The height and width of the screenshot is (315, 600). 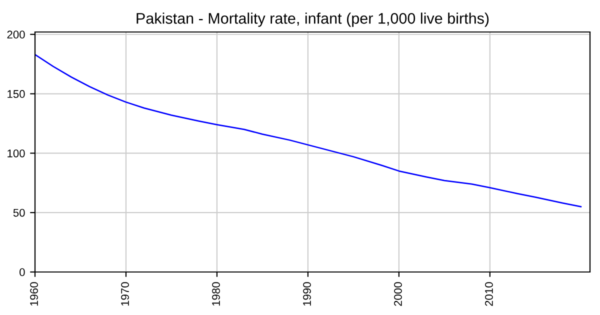 I want to click on chart-title: Pakistan - Mortality rate, infant (per 1,000 live births), so click(x=312, y=19).